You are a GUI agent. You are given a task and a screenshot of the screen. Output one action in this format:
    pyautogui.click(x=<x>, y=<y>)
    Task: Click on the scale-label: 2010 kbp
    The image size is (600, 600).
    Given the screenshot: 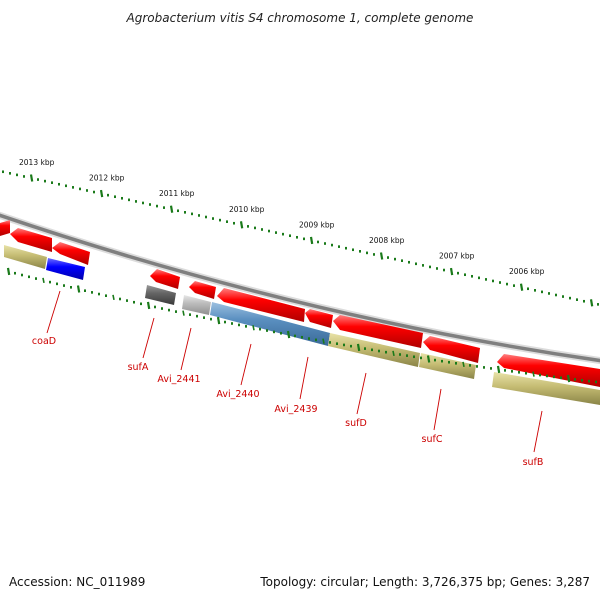 What is the action you would take?
    pyautogui.click(x=247, y=209)
    